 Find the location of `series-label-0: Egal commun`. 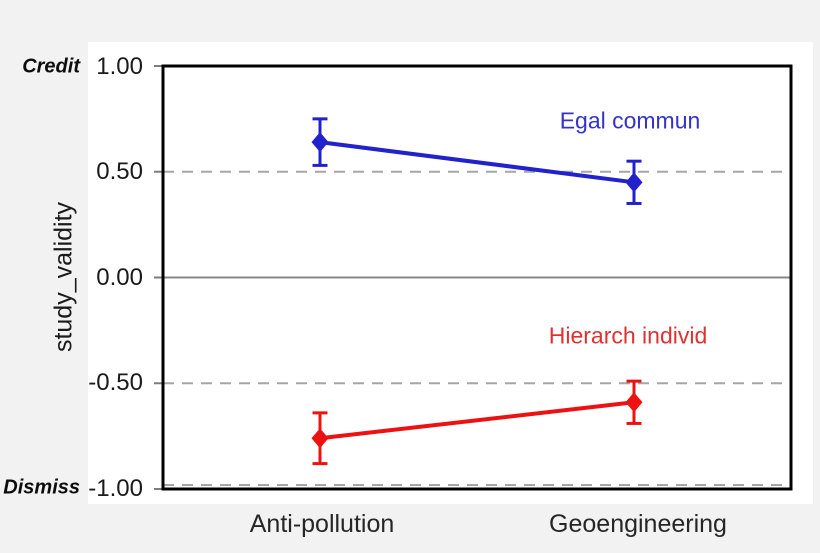

series-label-0: Egal commun is located at coordinates (630, 120).